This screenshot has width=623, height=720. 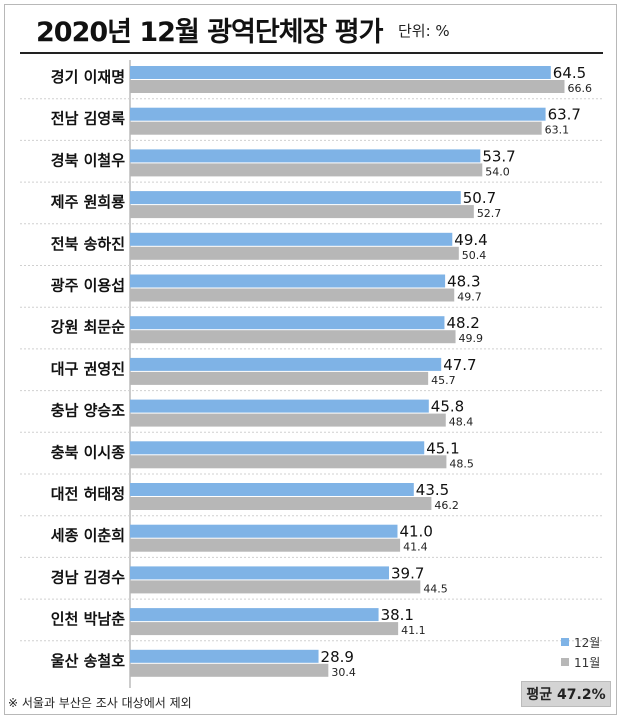 What do you see at coordinates (397, 615) in the screenshot?
I see `value-label-dec: 38.1` at bounding box center [397, 615].